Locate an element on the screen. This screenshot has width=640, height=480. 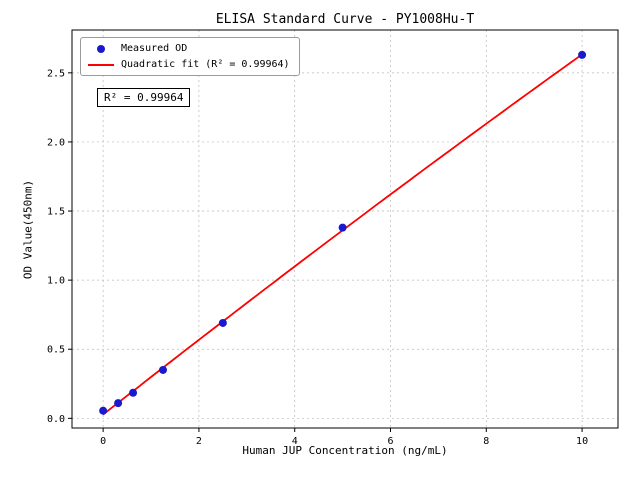
chart-title: ELISA Standard Curve - PY1008Hu-T is located at coordinates (345, 19).